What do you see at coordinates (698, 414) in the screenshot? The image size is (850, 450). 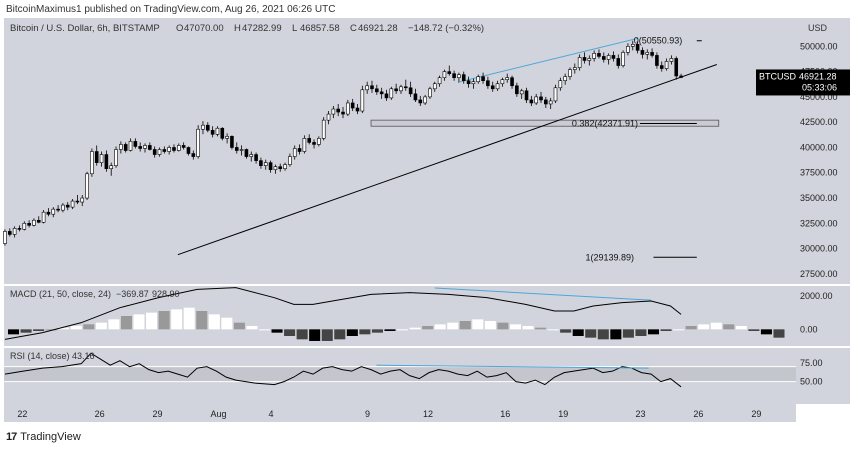 I see `x-tick-label: 26` at bounding box center [698, 414].